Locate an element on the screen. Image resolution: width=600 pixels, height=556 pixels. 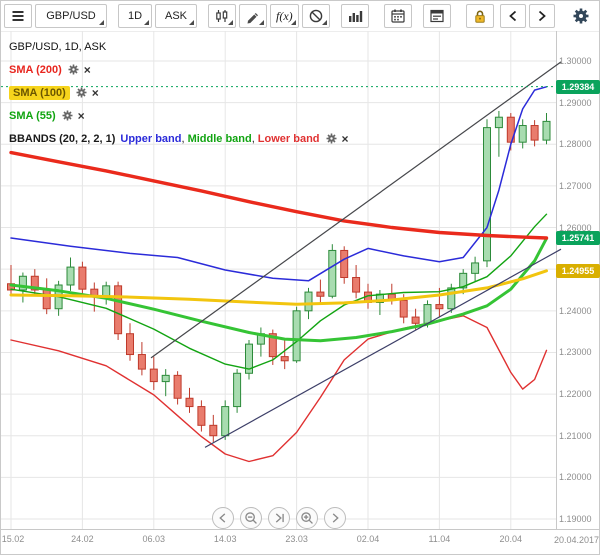
lock-icon is located at coordinates (479, 16).